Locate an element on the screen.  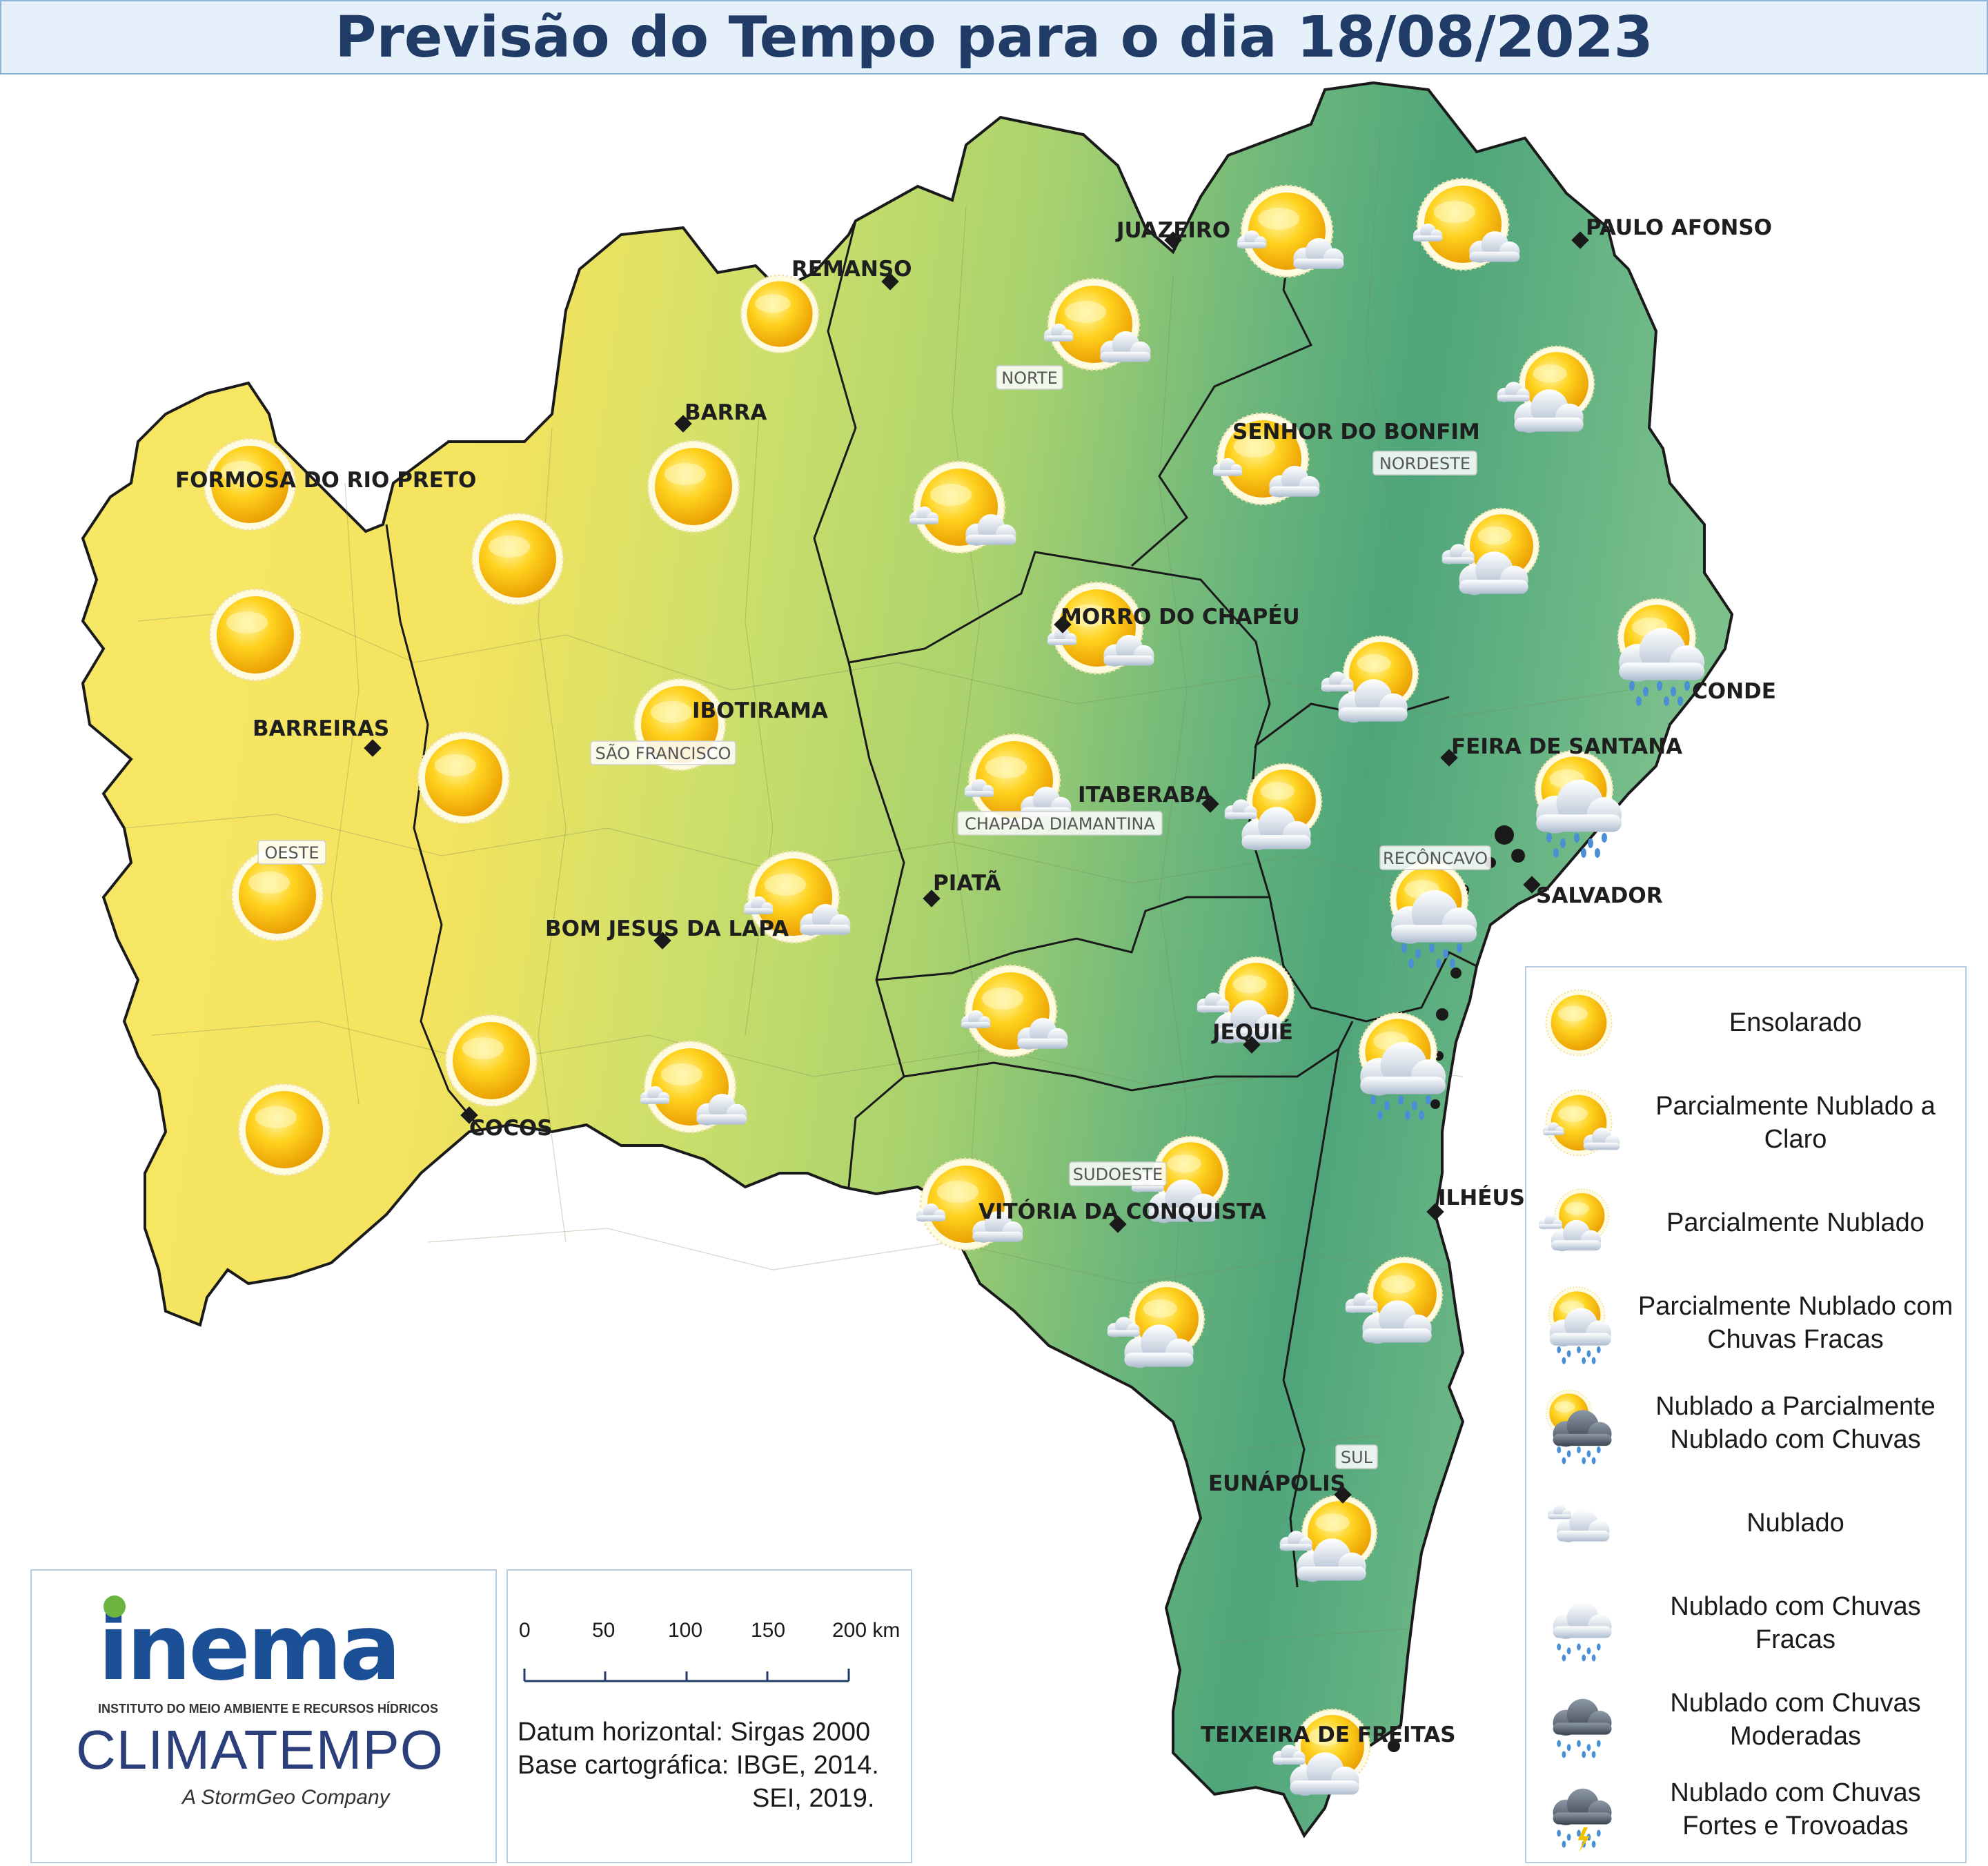
city-label: JEQUIÉ is located at coordinates (1252, 1032).